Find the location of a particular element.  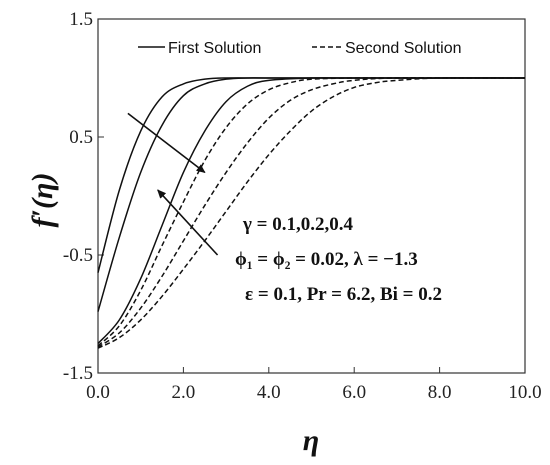

x-tick-label: 2.0 is located at coordinates (184, 392).